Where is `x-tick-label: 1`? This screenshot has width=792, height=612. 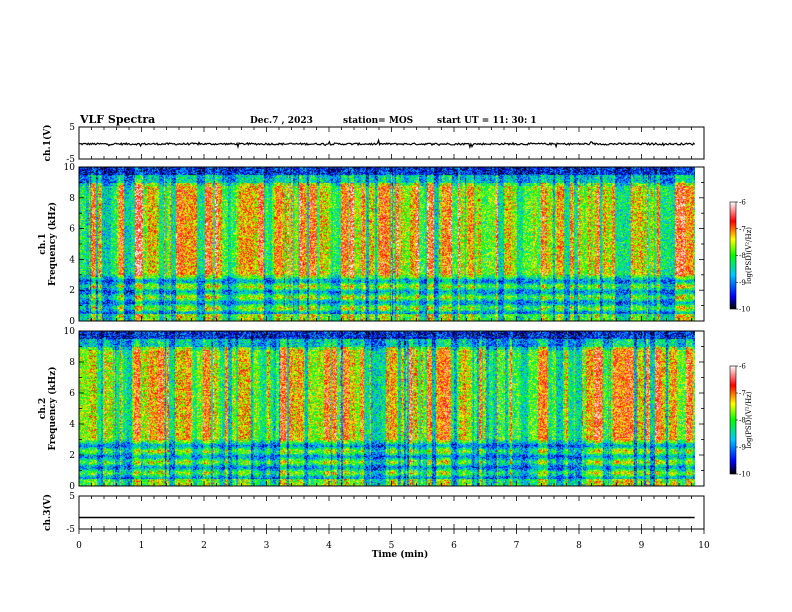
x-tick-label: 1 is located at coordinates (142, 546).